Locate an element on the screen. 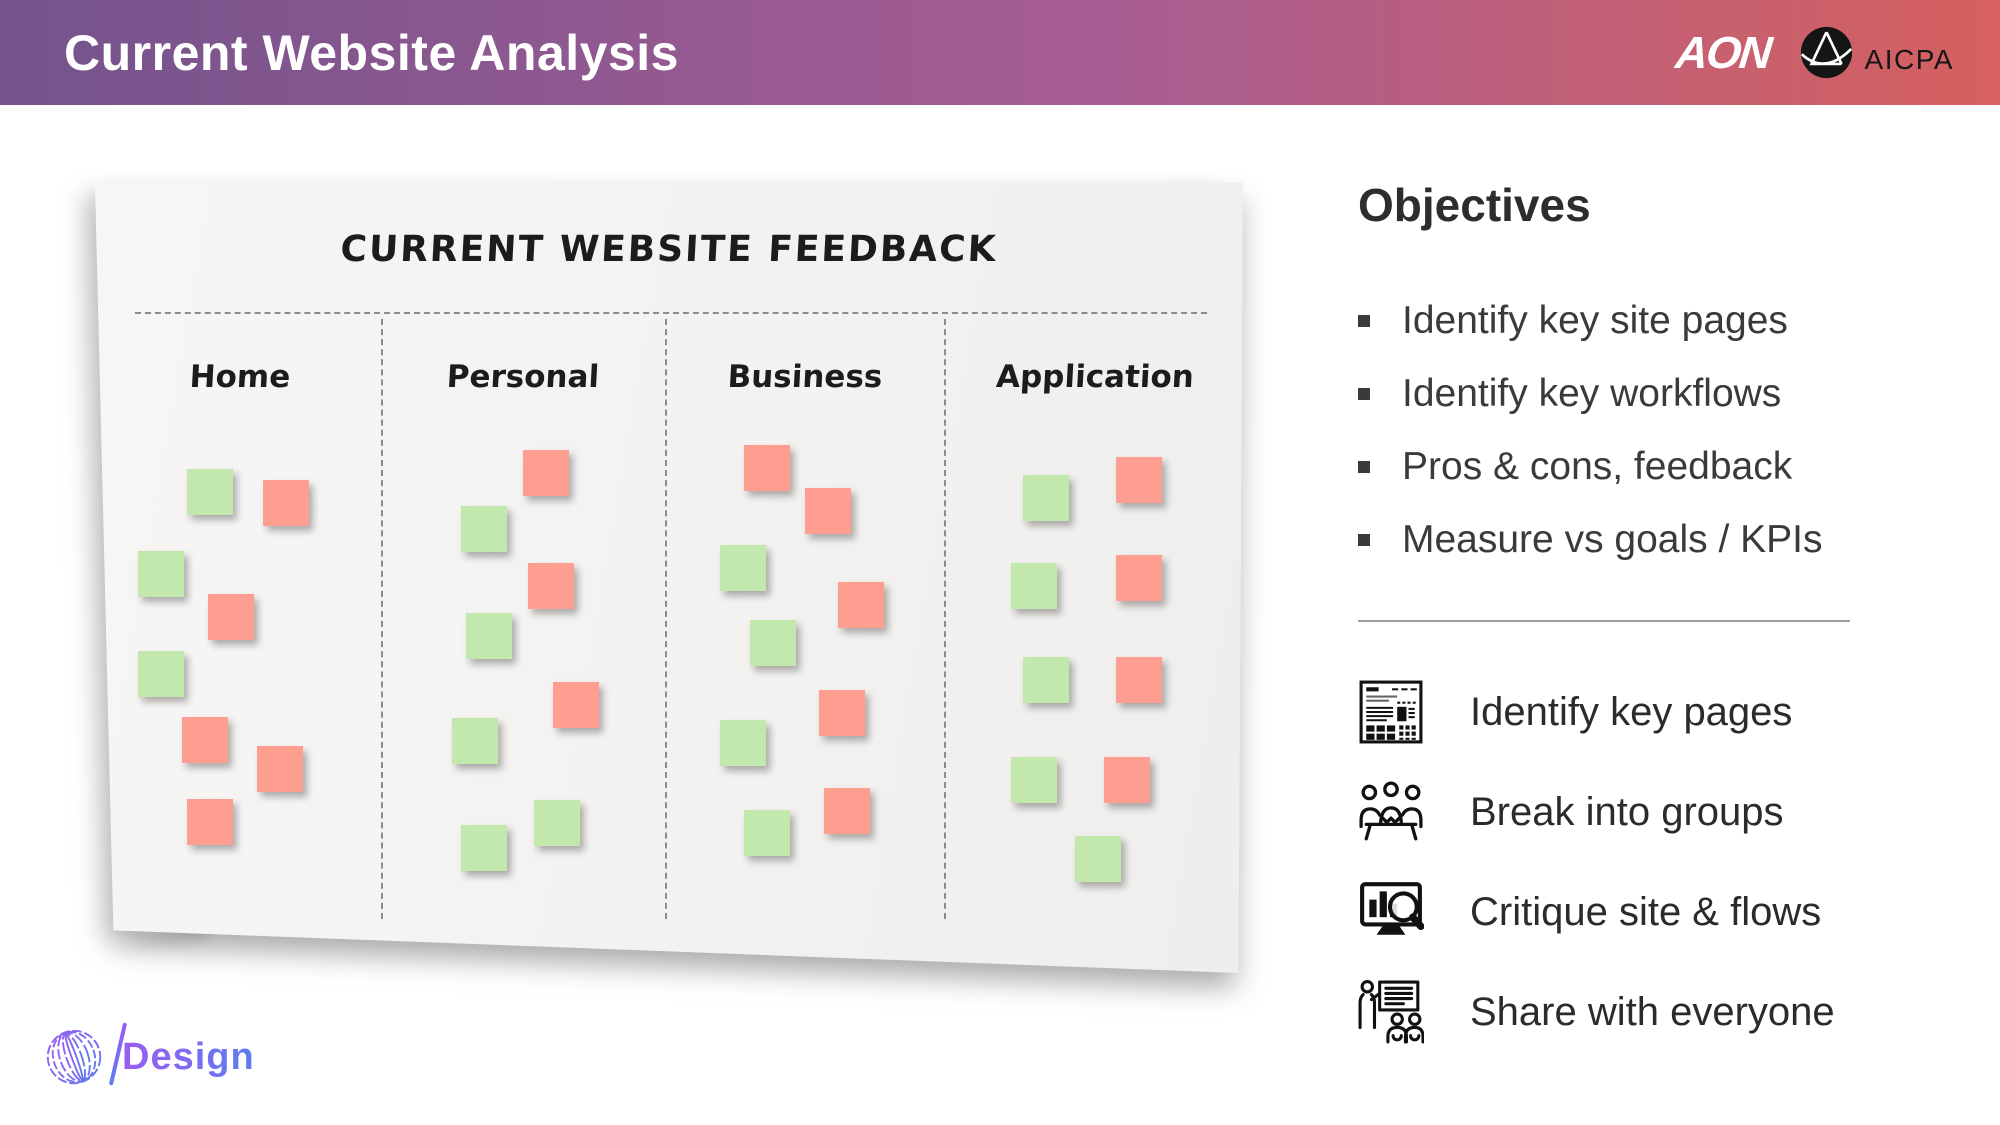 The image size is (2000, 1125). step-row: Share with everyone is located at coordinates (1596, 1012).